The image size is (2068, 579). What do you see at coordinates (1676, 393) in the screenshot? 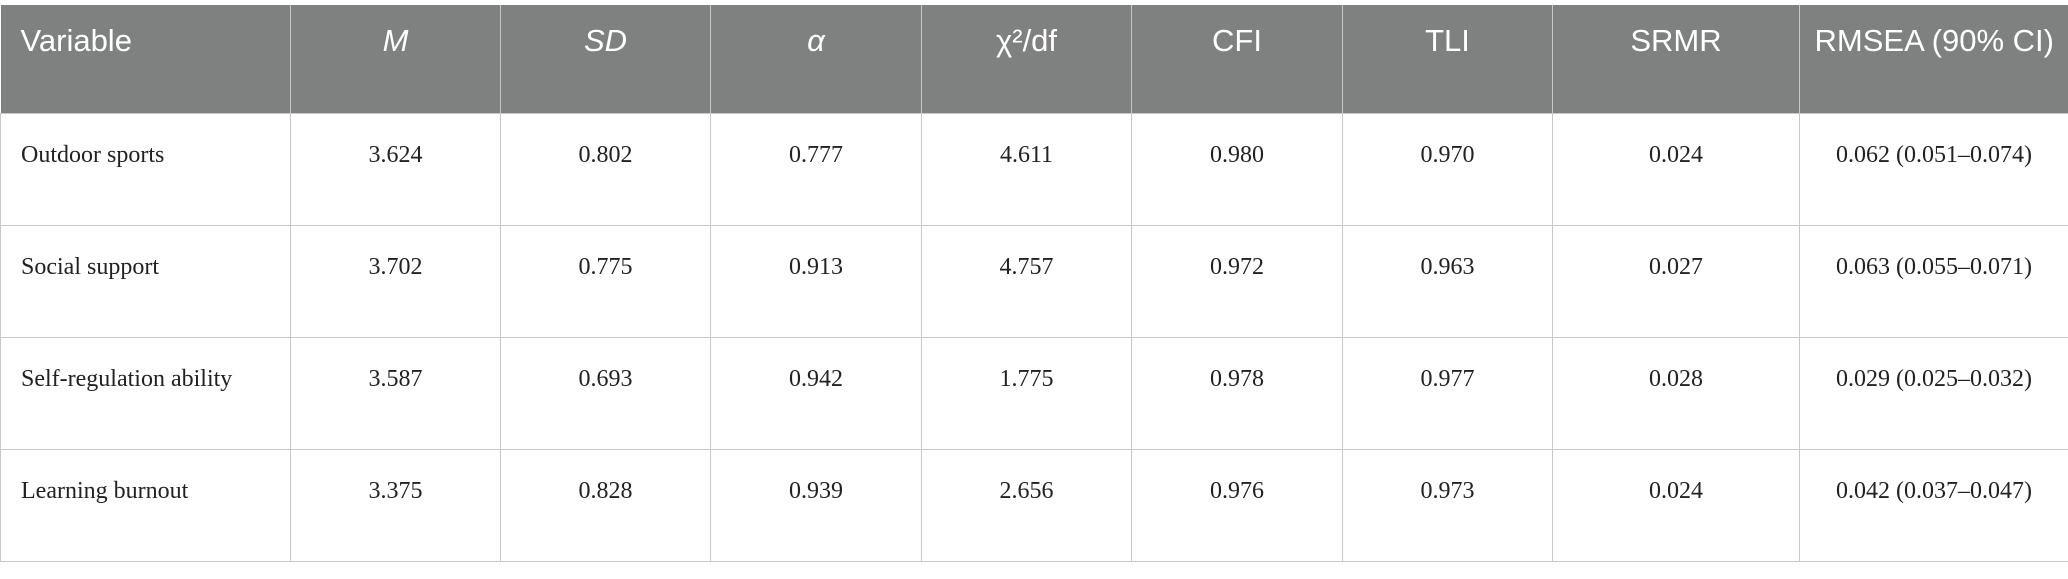
I see `value-cell: 0.028` at bounding box center [1676, 393].